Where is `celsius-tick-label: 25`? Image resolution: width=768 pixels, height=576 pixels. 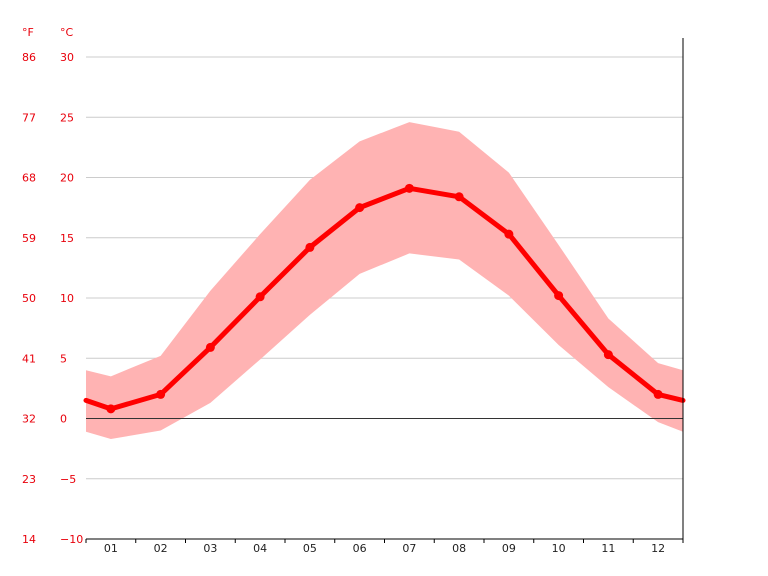
celsius-tick-label: 25 is located at coordinates (67, 117).